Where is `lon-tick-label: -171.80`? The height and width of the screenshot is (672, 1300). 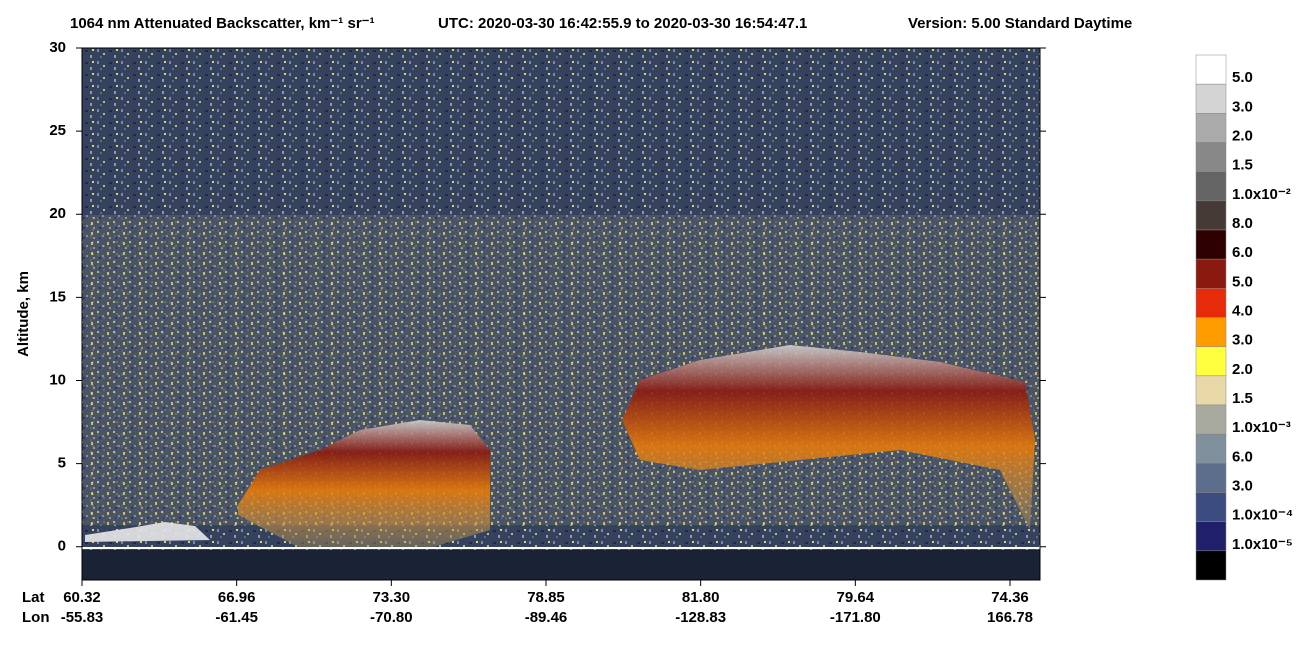
lon-tick-label: -171.80 is located at coordinates (855, 617).